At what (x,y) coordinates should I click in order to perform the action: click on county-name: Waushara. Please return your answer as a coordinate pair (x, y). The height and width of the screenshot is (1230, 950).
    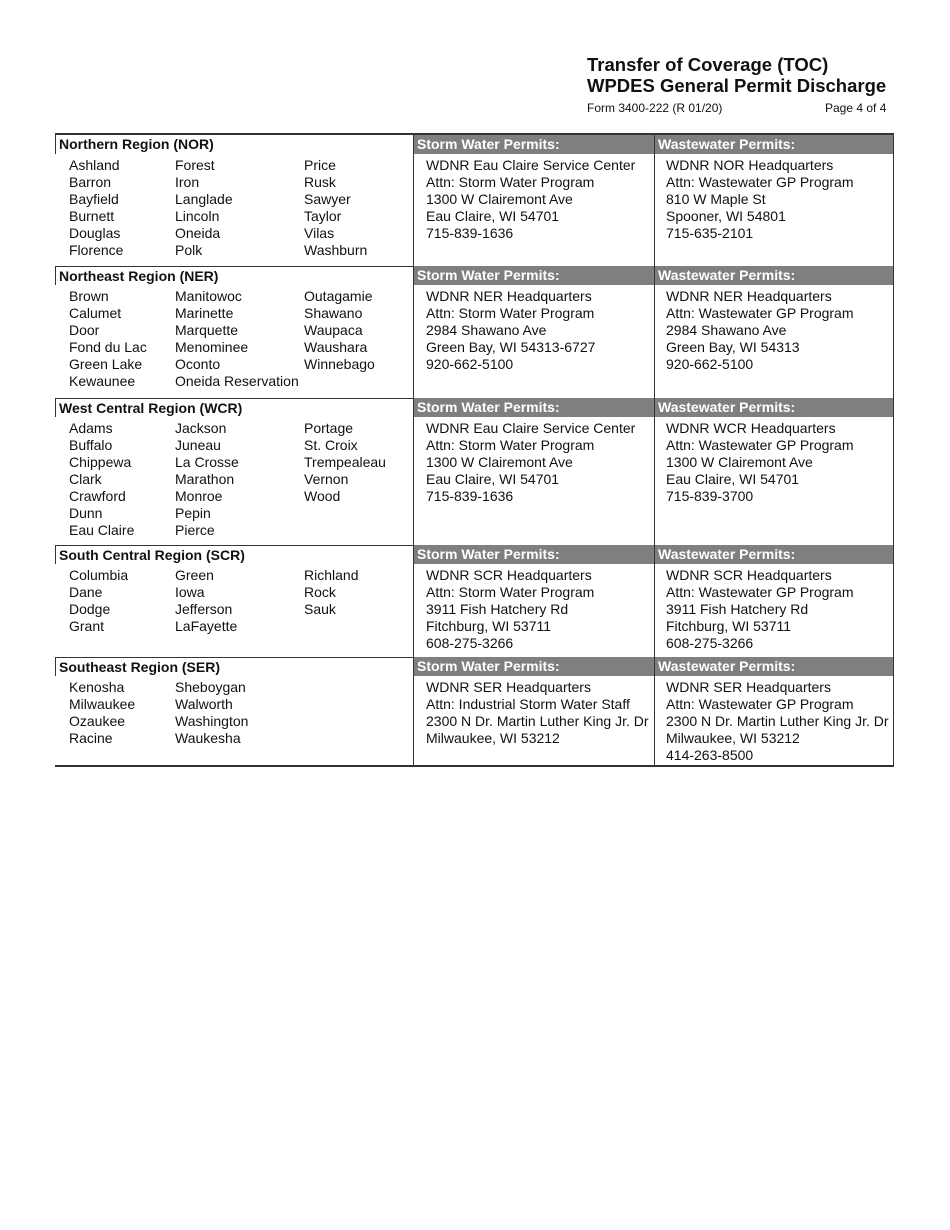
    Looking at the image, I should click on (336, 347).